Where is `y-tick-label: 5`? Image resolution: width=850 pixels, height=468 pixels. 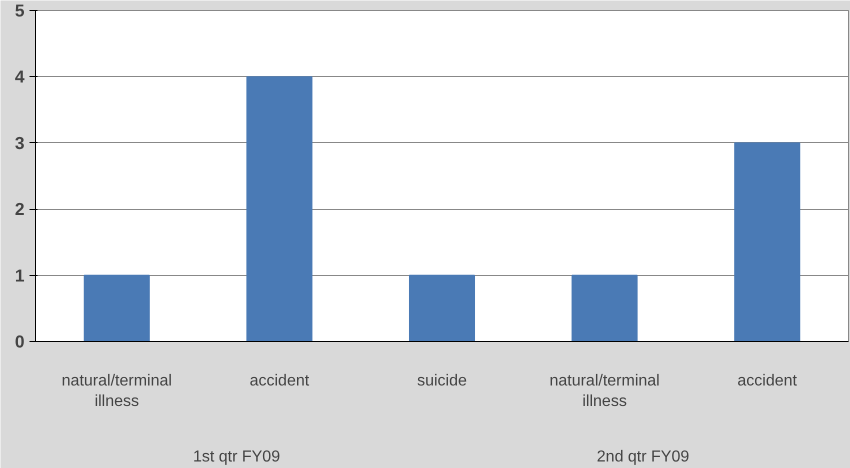
y-tick-label: 5 is located at coordinates (19, 10).